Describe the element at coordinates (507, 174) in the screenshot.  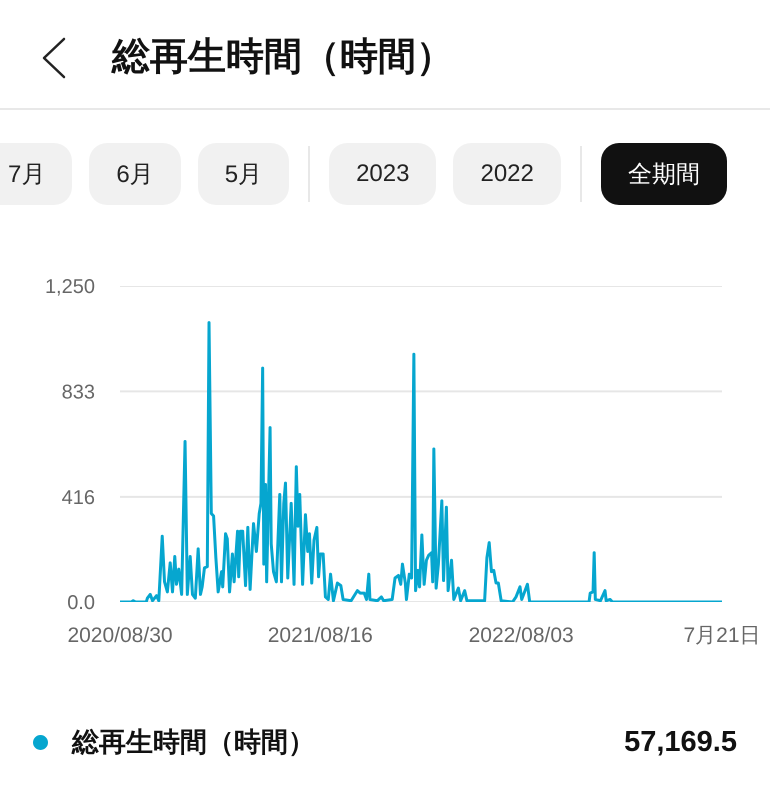
I see `tab-button: 2022` at that location.